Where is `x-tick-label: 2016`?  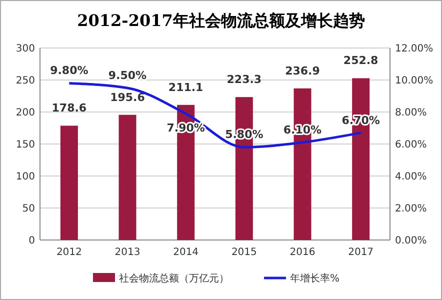 x-tick-label: 2016 is located at coordinates (303, 252).